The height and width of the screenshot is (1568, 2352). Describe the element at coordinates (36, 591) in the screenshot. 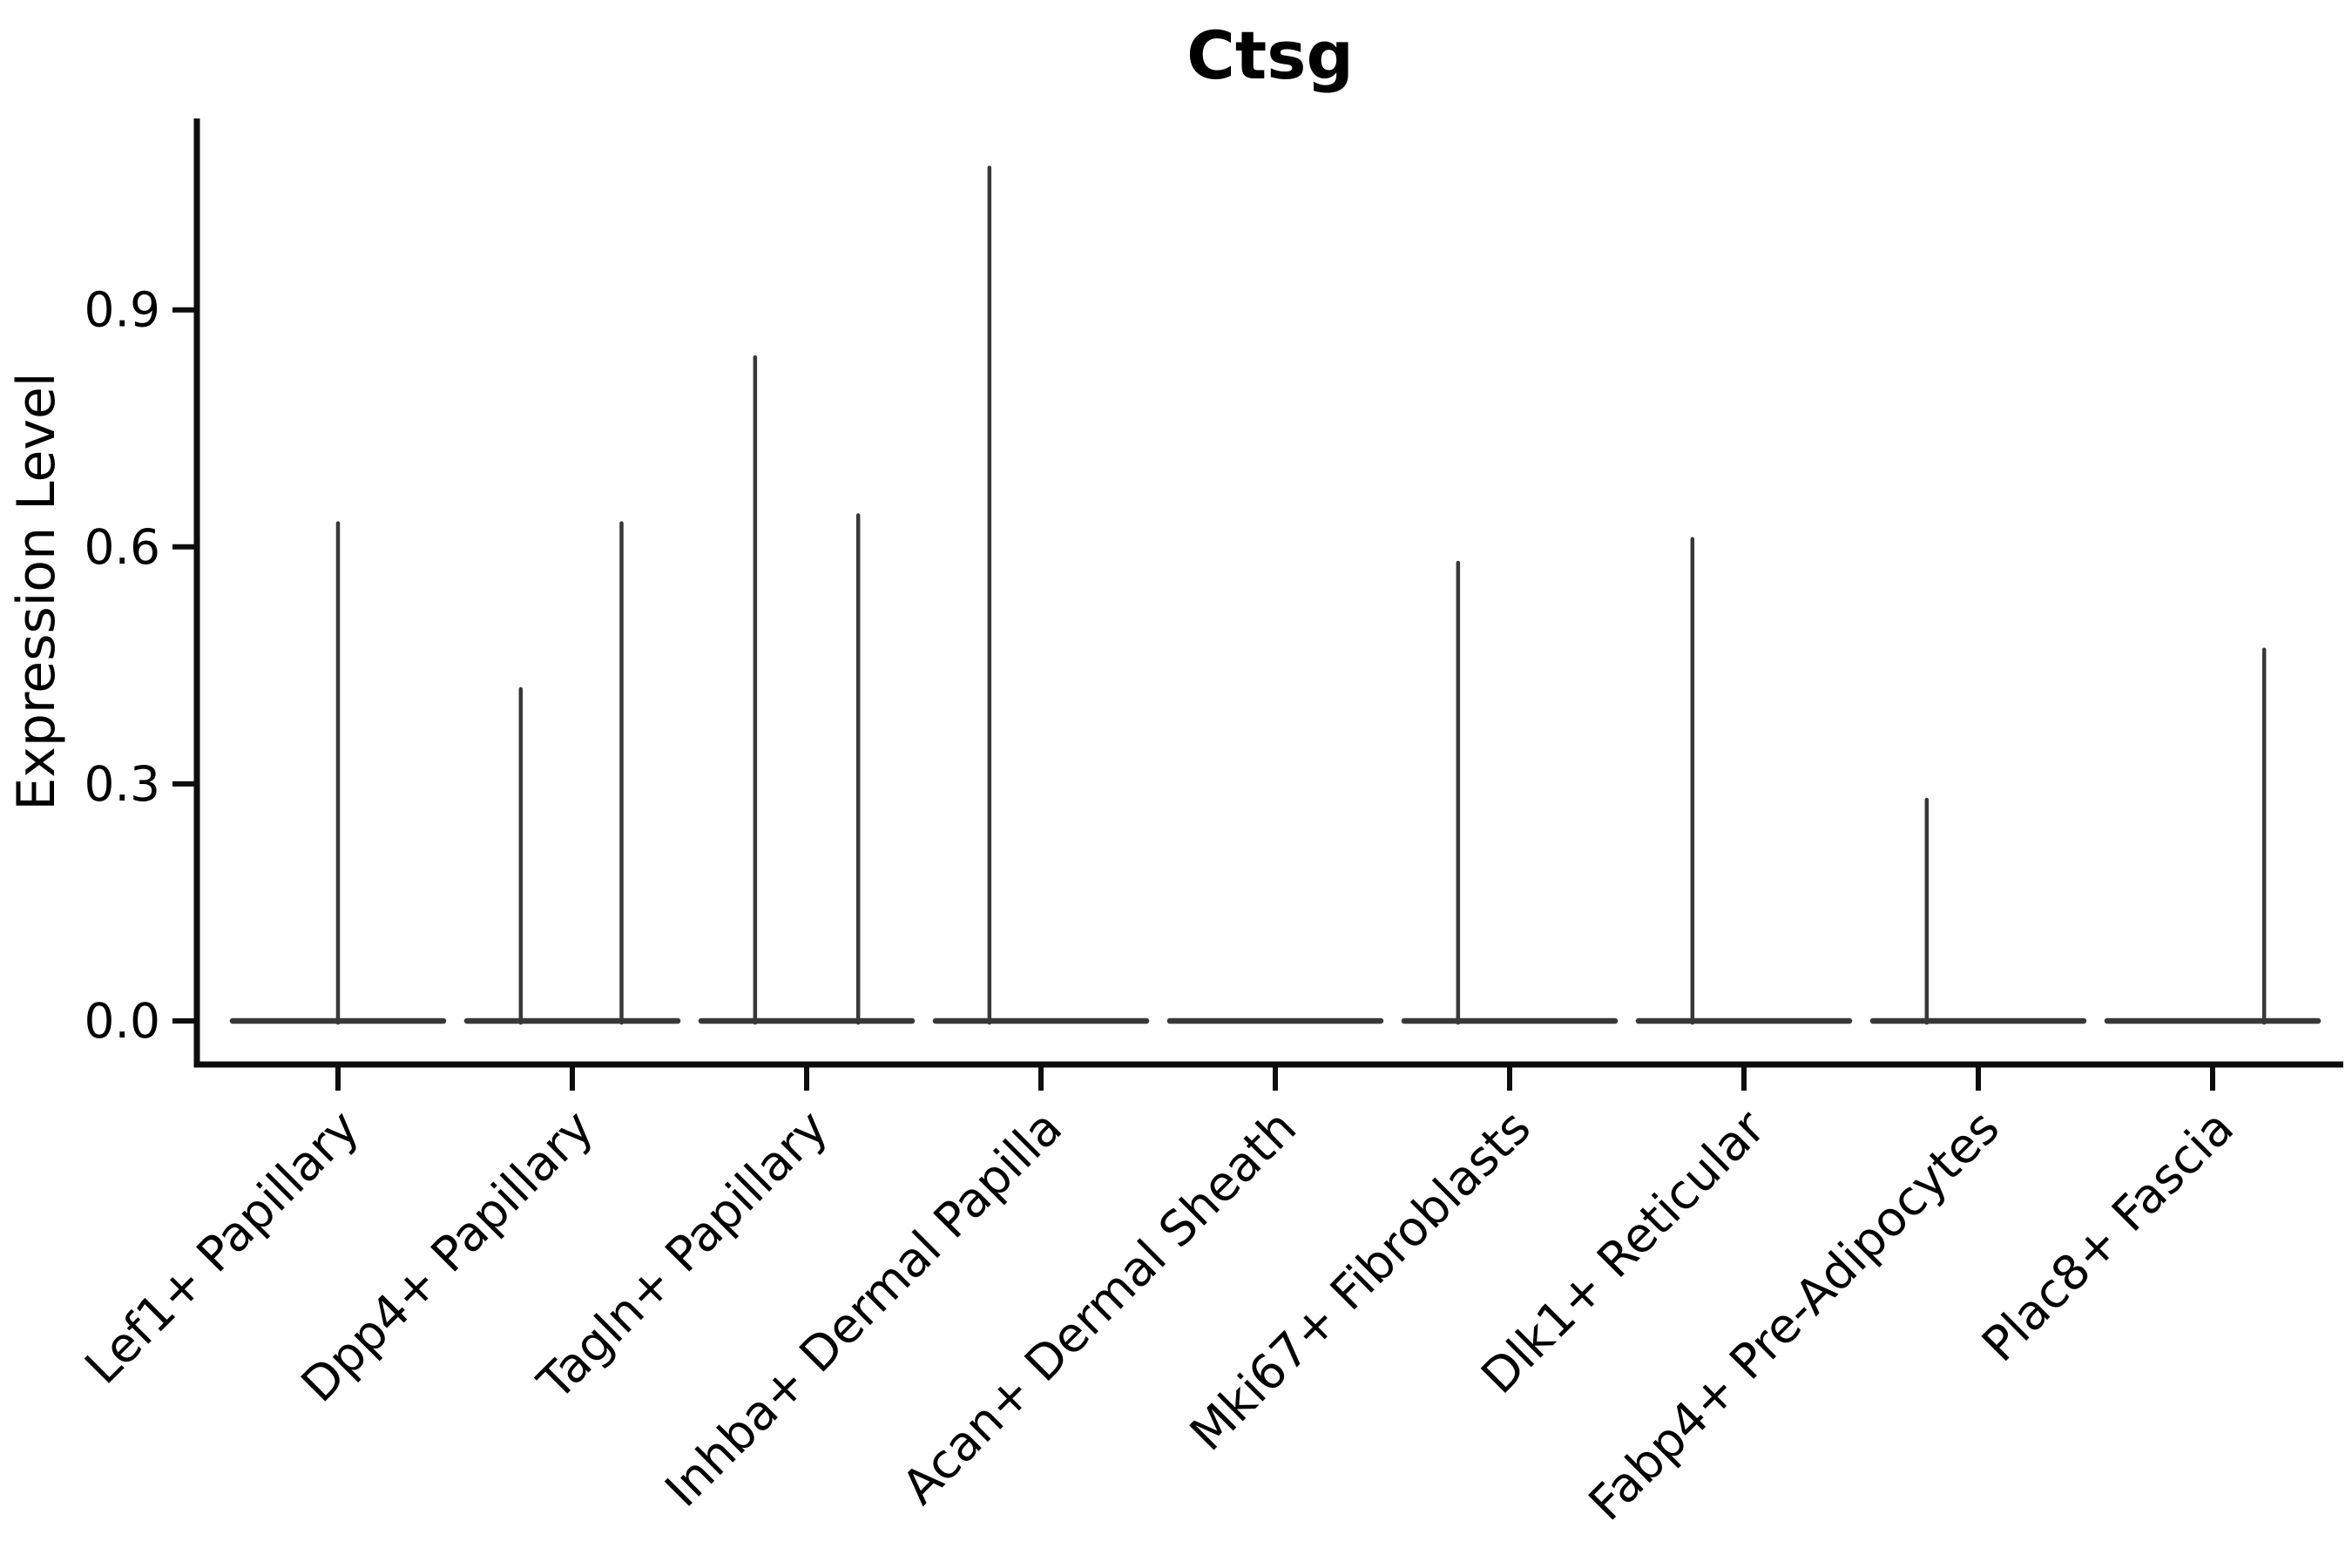

I see `y-axis-label: Expression Level` at that location.